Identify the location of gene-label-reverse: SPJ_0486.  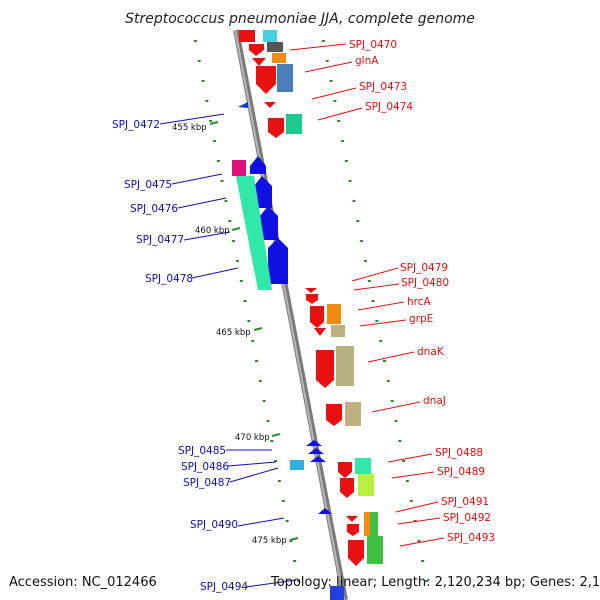
(205, 467).